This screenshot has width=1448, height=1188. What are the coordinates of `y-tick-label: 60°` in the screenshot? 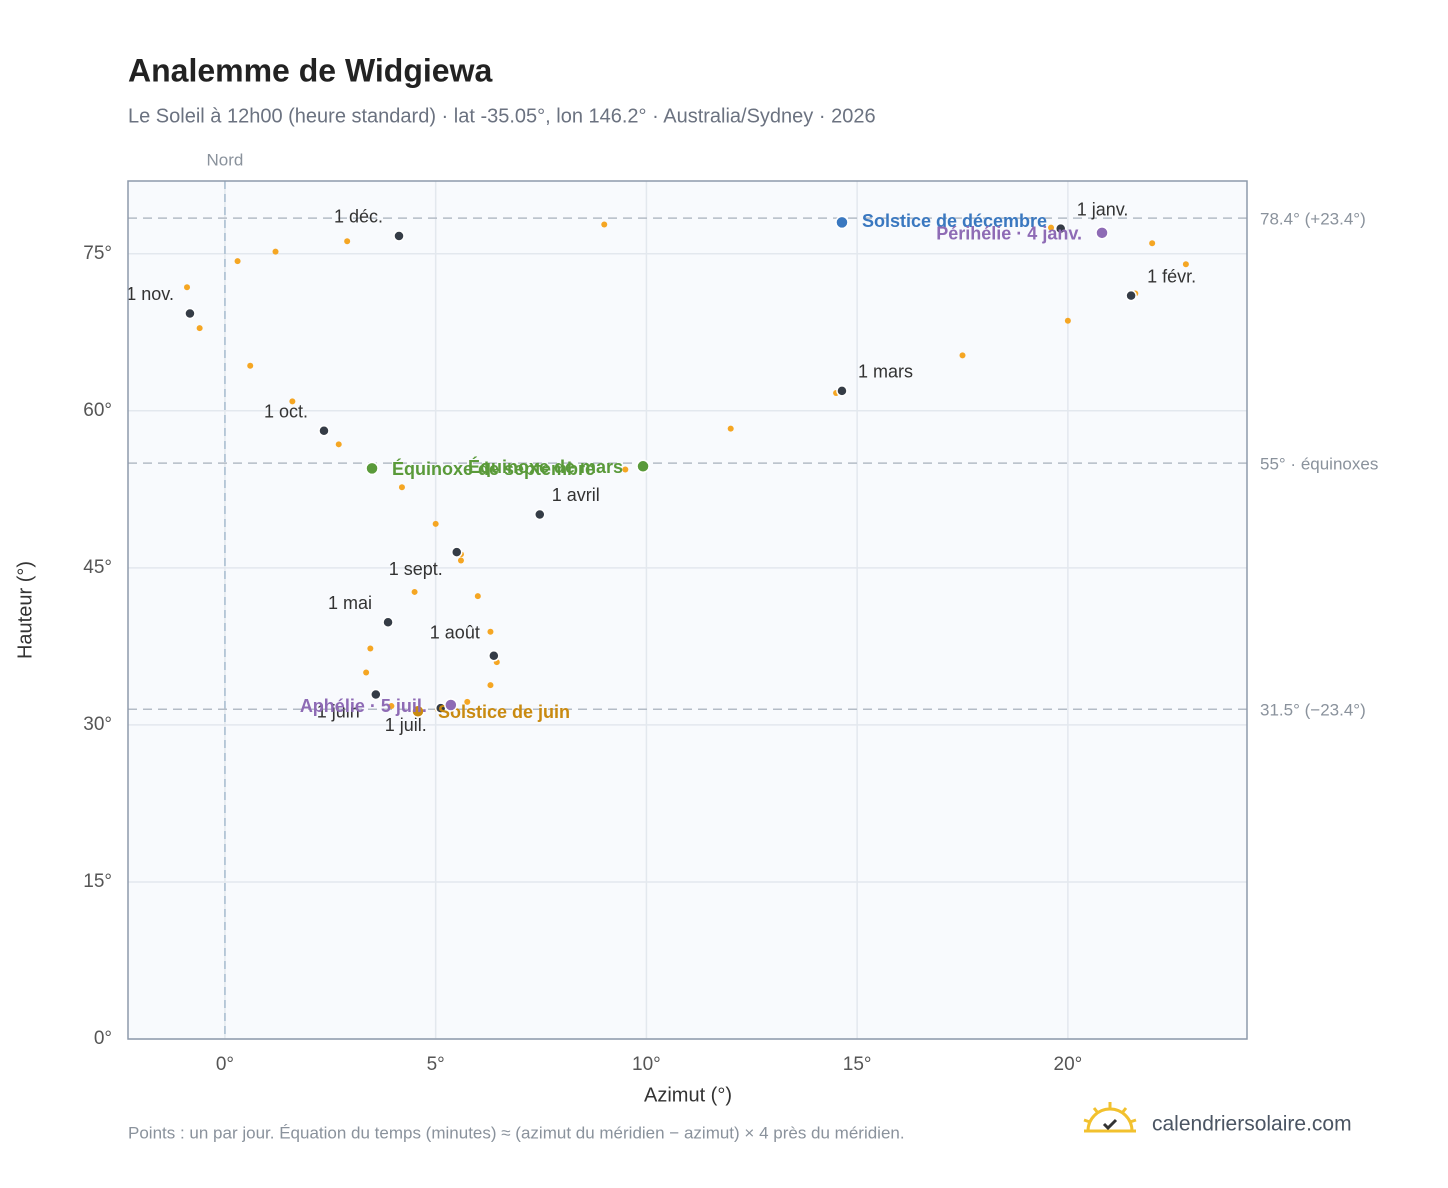 It's located at (97, 410).